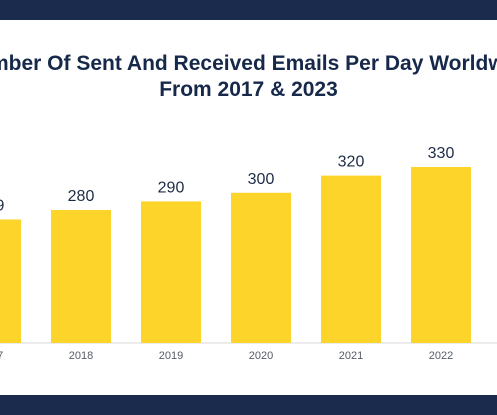 The width and height of the screenshot is (497, 415). I want to click on bar-2022, so click(441, 255).